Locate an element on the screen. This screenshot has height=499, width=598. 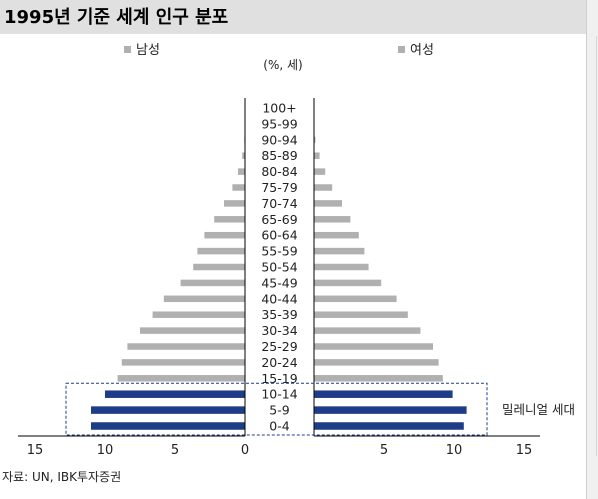
age-label-100+: 100+ is located at coordinates (279, 108).